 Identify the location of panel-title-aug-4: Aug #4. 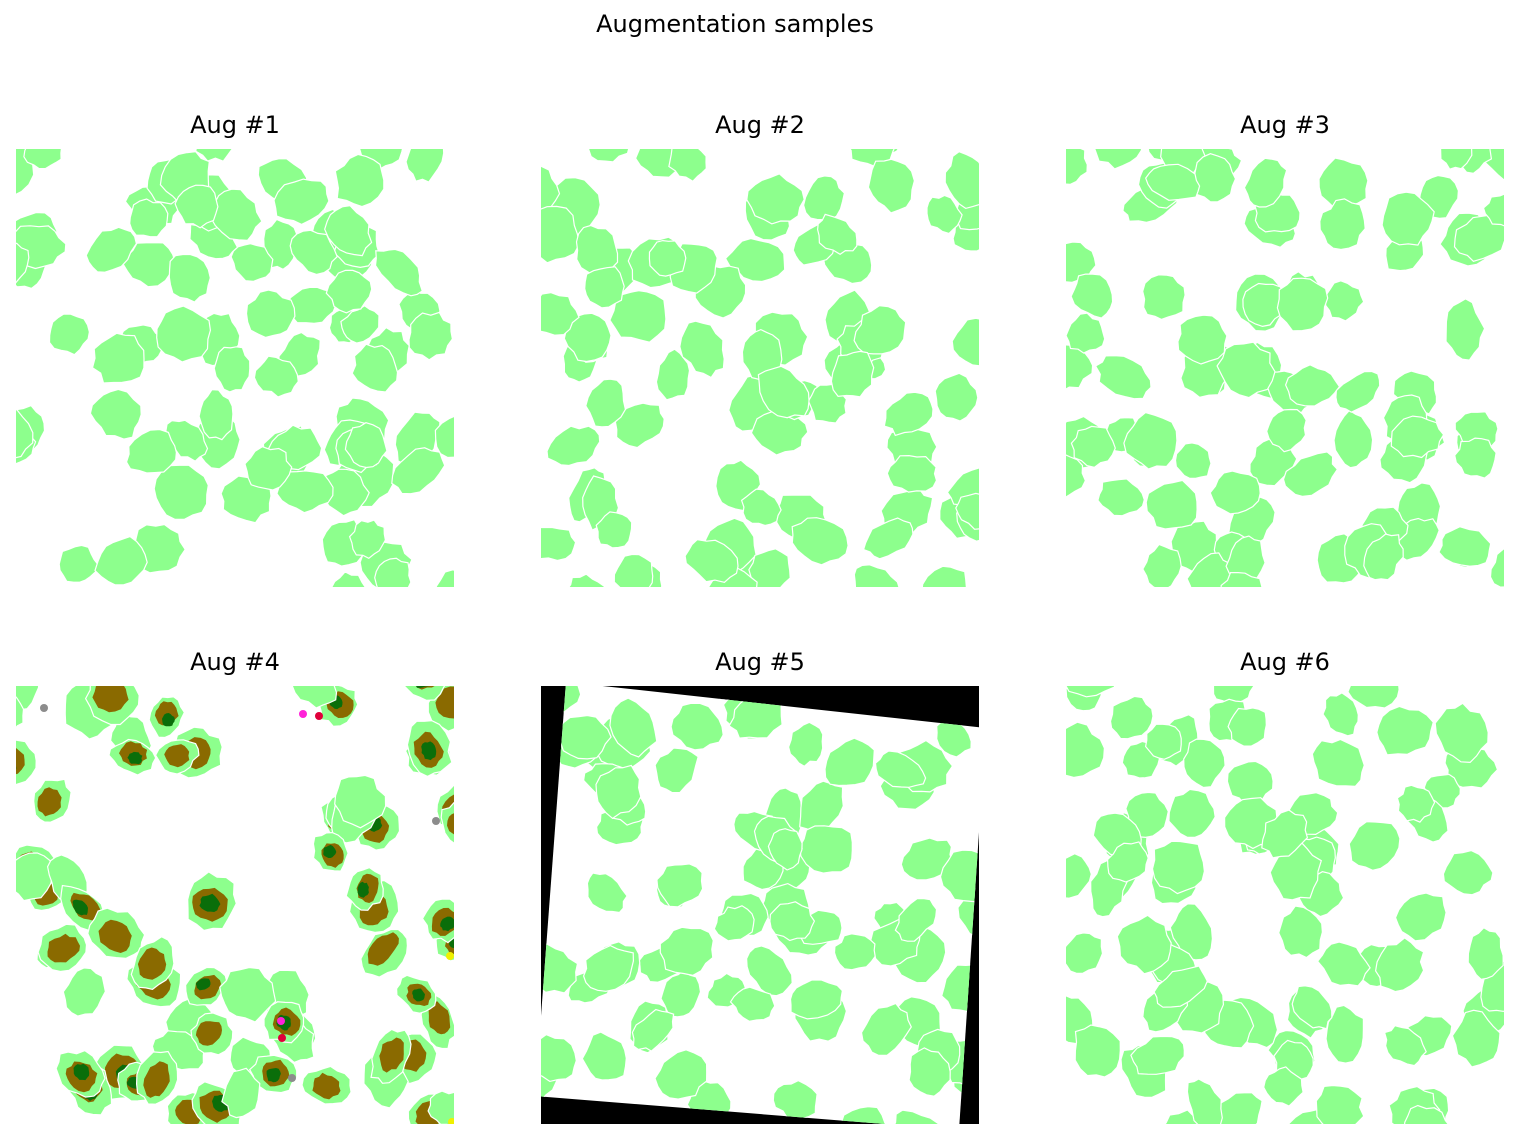
(235, 662).